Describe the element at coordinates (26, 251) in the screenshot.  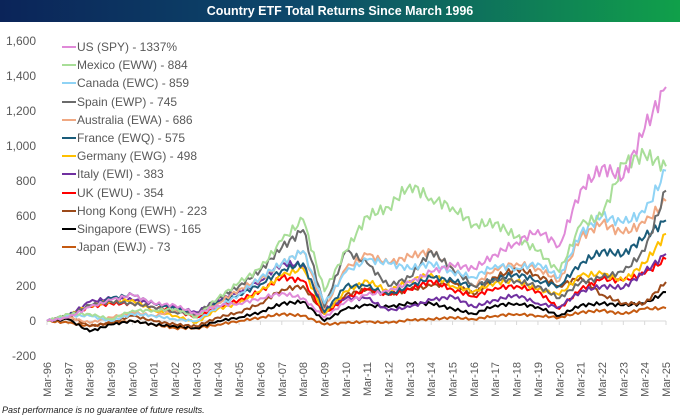
I see `y-tick-label: 400` at that location.